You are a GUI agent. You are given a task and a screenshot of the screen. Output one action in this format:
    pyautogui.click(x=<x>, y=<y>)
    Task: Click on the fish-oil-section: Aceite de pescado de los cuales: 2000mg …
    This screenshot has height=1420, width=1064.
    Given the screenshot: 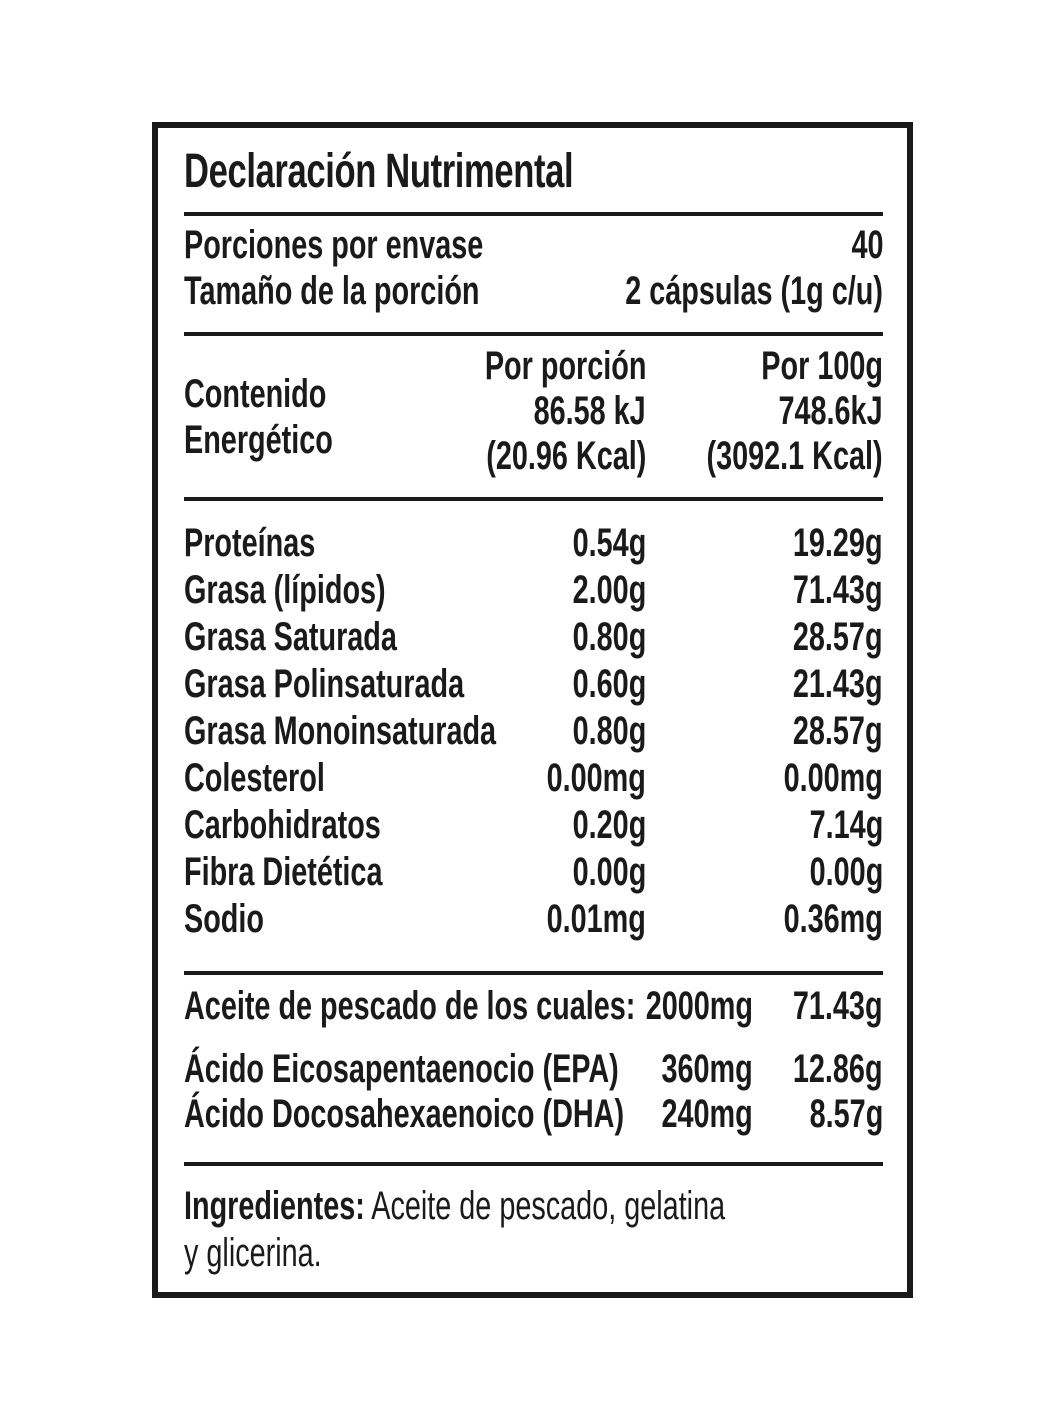 What is the action you would take?
    pyautogui.click(x=533, y=1056)
    